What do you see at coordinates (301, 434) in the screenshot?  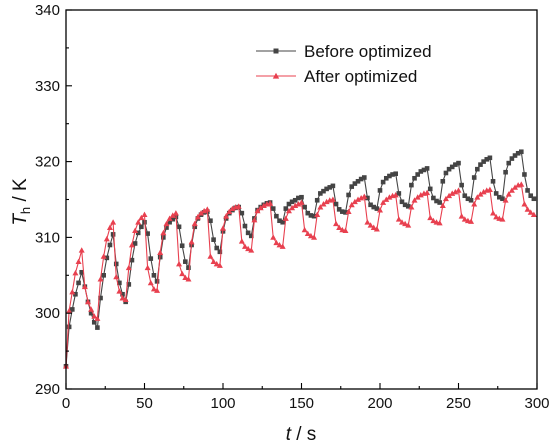 I see `x-axis-title: t / s` at bounding box center [301, 434].